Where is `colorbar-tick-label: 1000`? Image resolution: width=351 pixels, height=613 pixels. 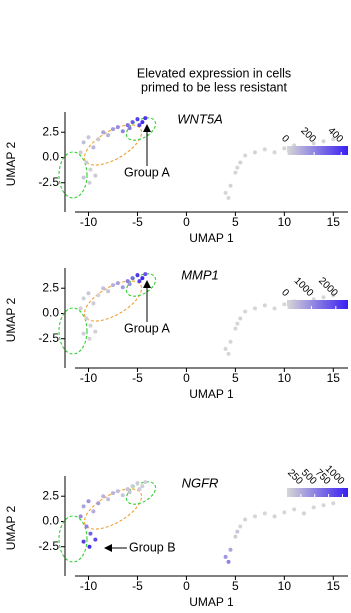 colorbar-tick-label: 1000 is located at coordinates (304, 287).